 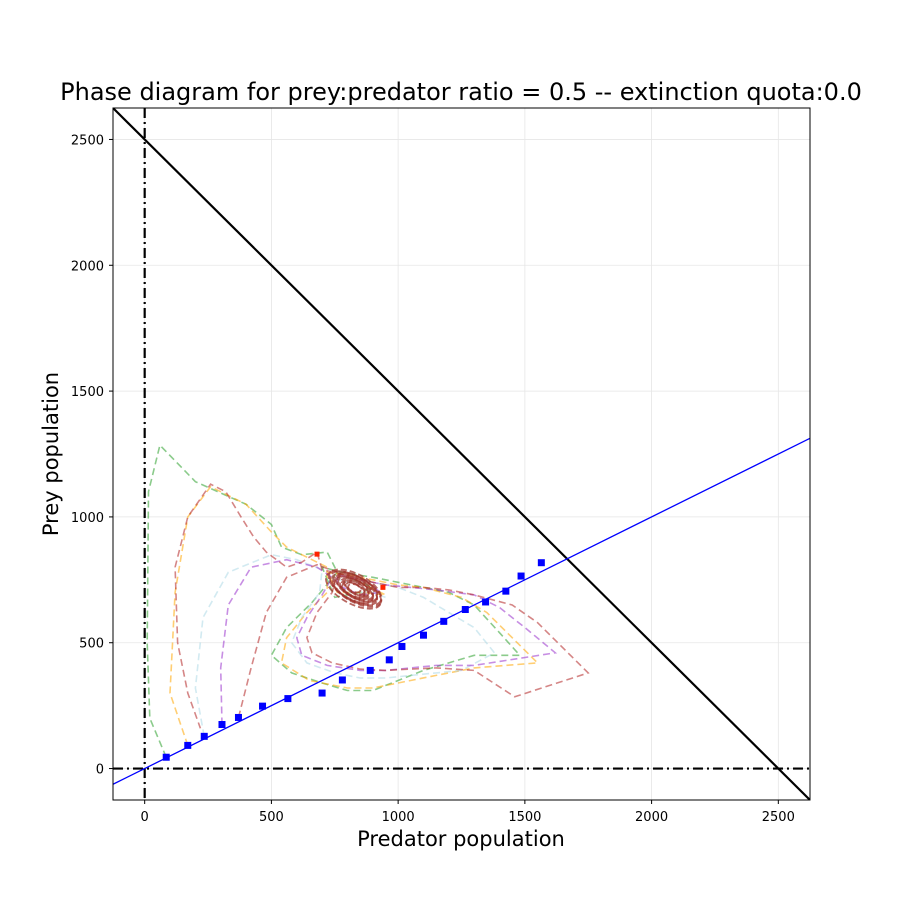 What do you see at coordinates (271, 817) in the screenshot?
I see `x-tick-label: 500` at bounding box center [271, 817].